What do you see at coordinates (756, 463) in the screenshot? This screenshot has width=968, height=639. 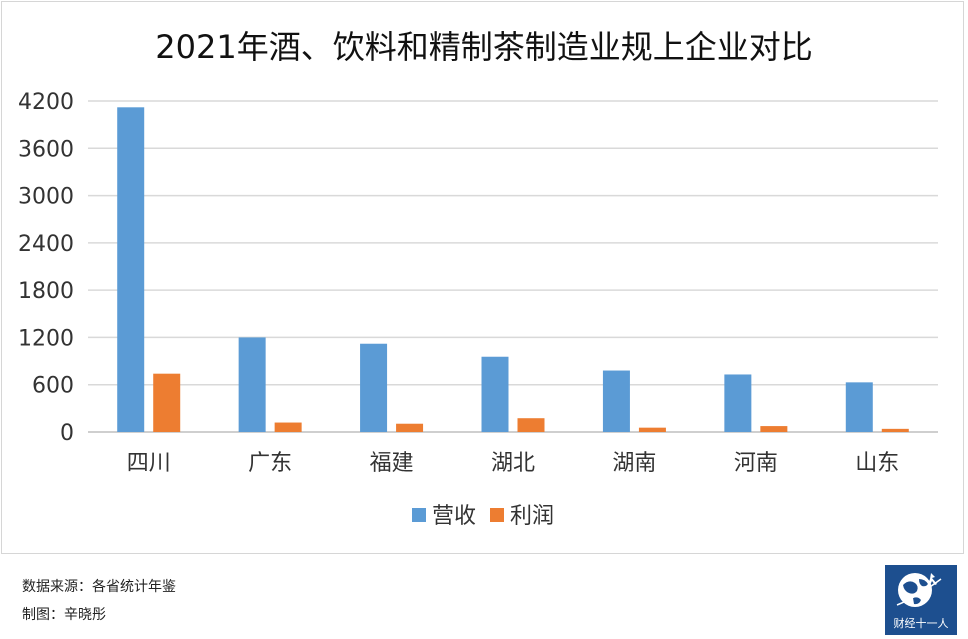 I see `x-tick-label: 河南` at bounding box center [756, 463].